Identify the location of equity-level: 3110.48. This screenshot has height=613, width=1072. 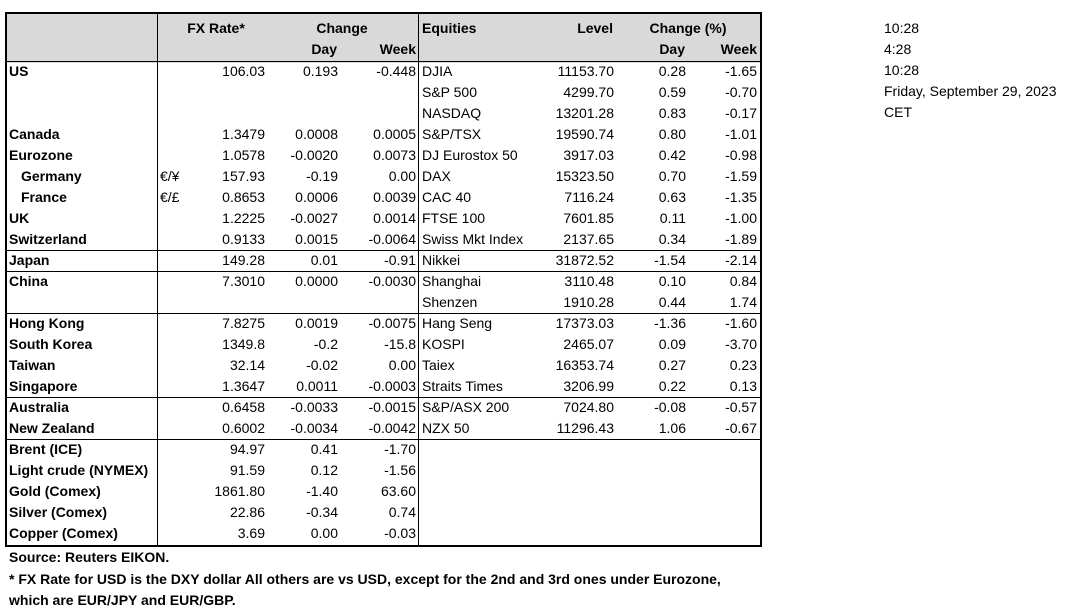
(589, 281).